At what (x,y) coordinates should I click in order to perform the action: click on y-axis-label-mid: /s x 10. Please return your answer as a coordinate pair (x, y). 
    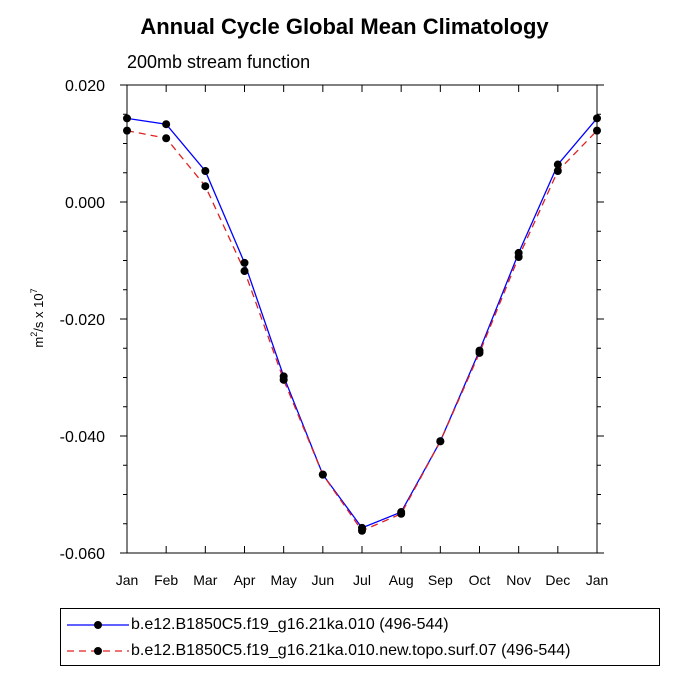
    Looking at the image, I should click on (39, 312).